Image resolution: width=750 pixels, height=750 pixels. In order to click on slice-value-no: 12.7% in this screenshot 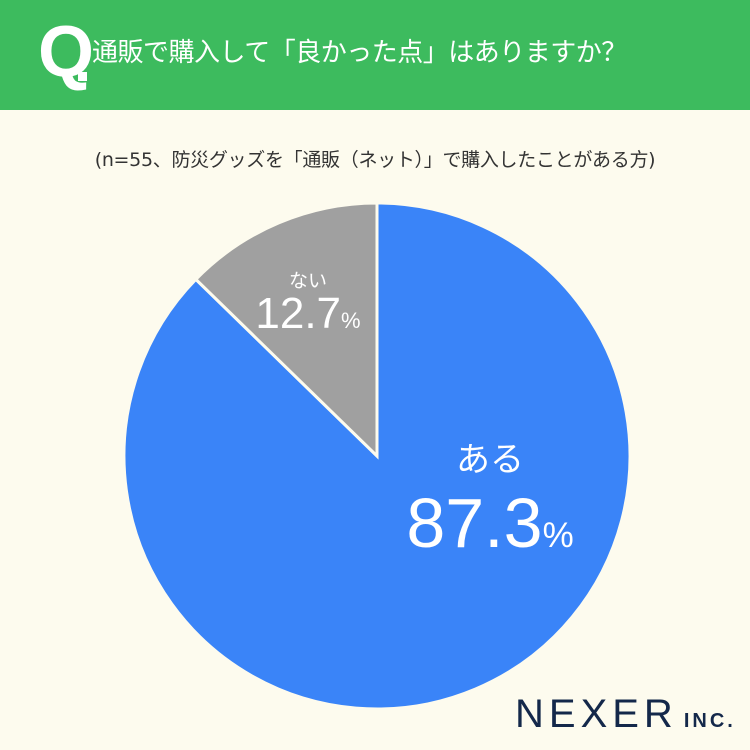, I will do `click(308, 313)`.